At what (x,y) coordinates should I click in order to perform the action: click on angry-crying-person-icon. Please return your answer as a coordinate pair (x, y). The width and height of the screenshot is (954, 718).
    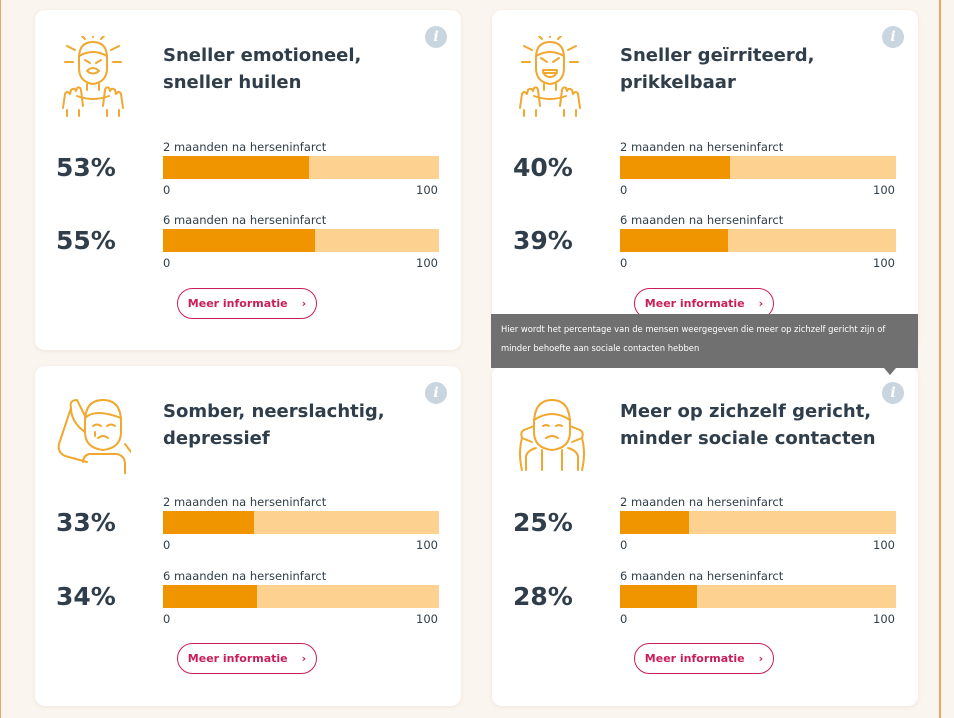
    Looking at the image, I should click on (93, 76).